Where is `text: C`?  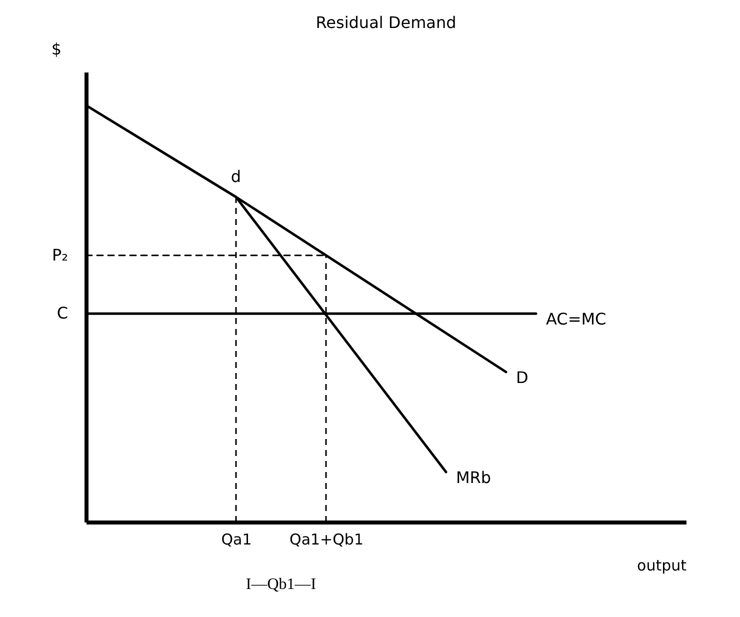 text: C is located at coordinates (62, 313).